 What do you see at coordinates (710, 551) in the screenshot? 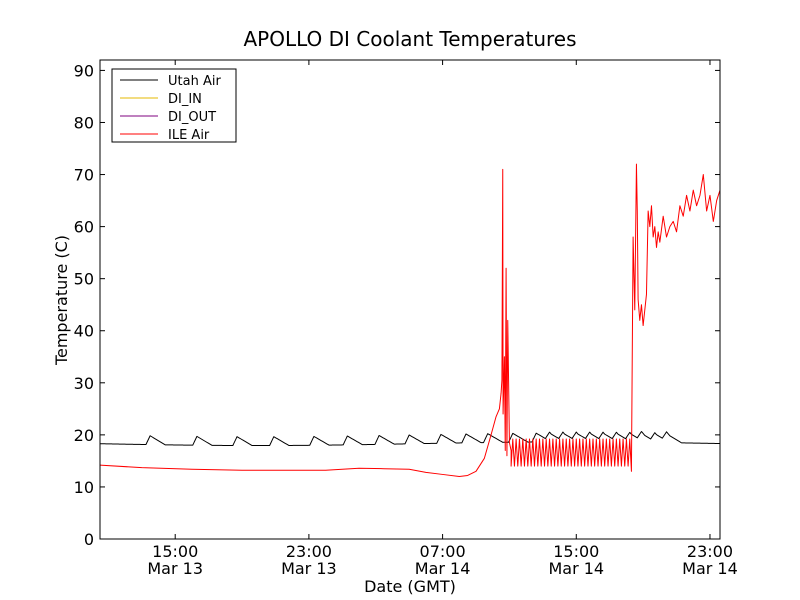
I see `x-tick-label-time-4: 23:00` at bounding box center [710, 551].